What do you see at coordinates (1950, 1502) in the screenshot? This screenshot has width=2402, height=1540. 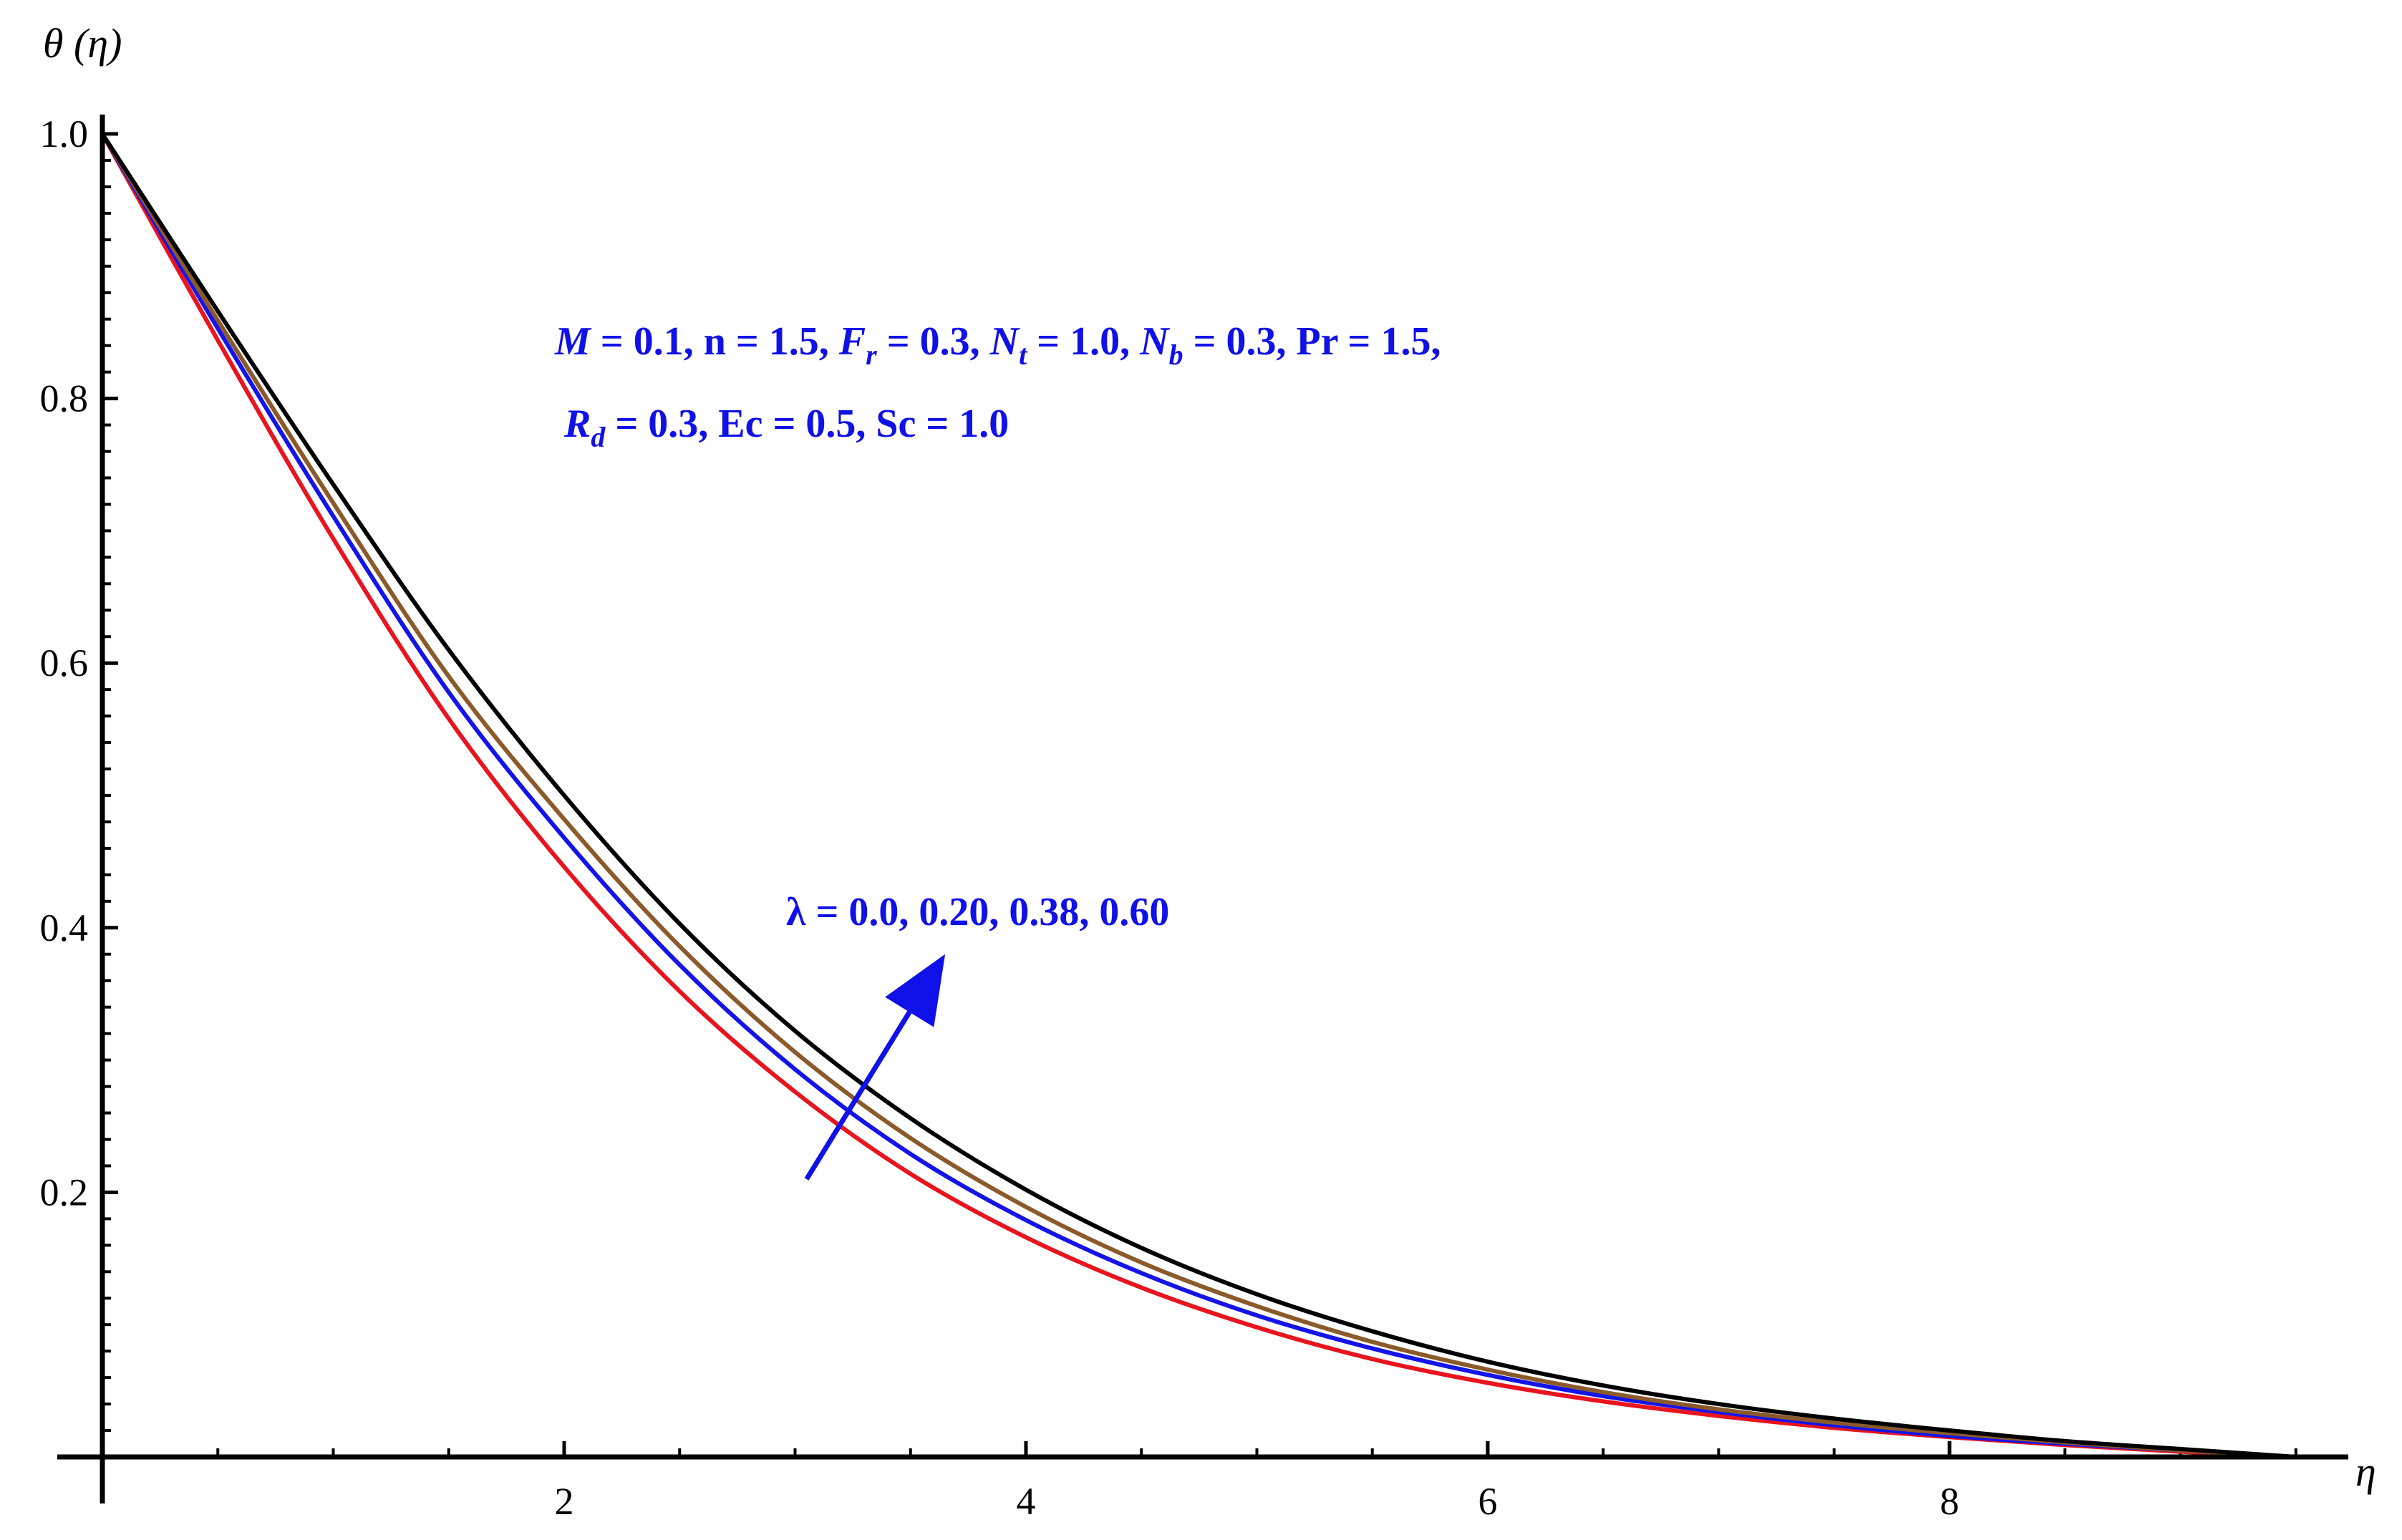 I see `x-tick-label: 8` at bounding box center [1950, 1502].